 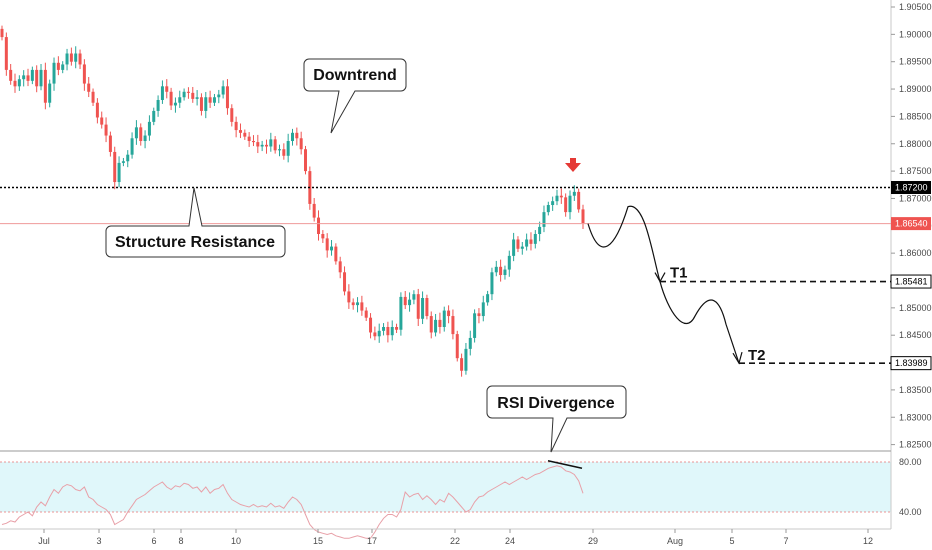 What do you see at coordinates (915, 34) in the screenshot?
I see `price-tick-label: 1.90000` at bounding box center [915, 34].